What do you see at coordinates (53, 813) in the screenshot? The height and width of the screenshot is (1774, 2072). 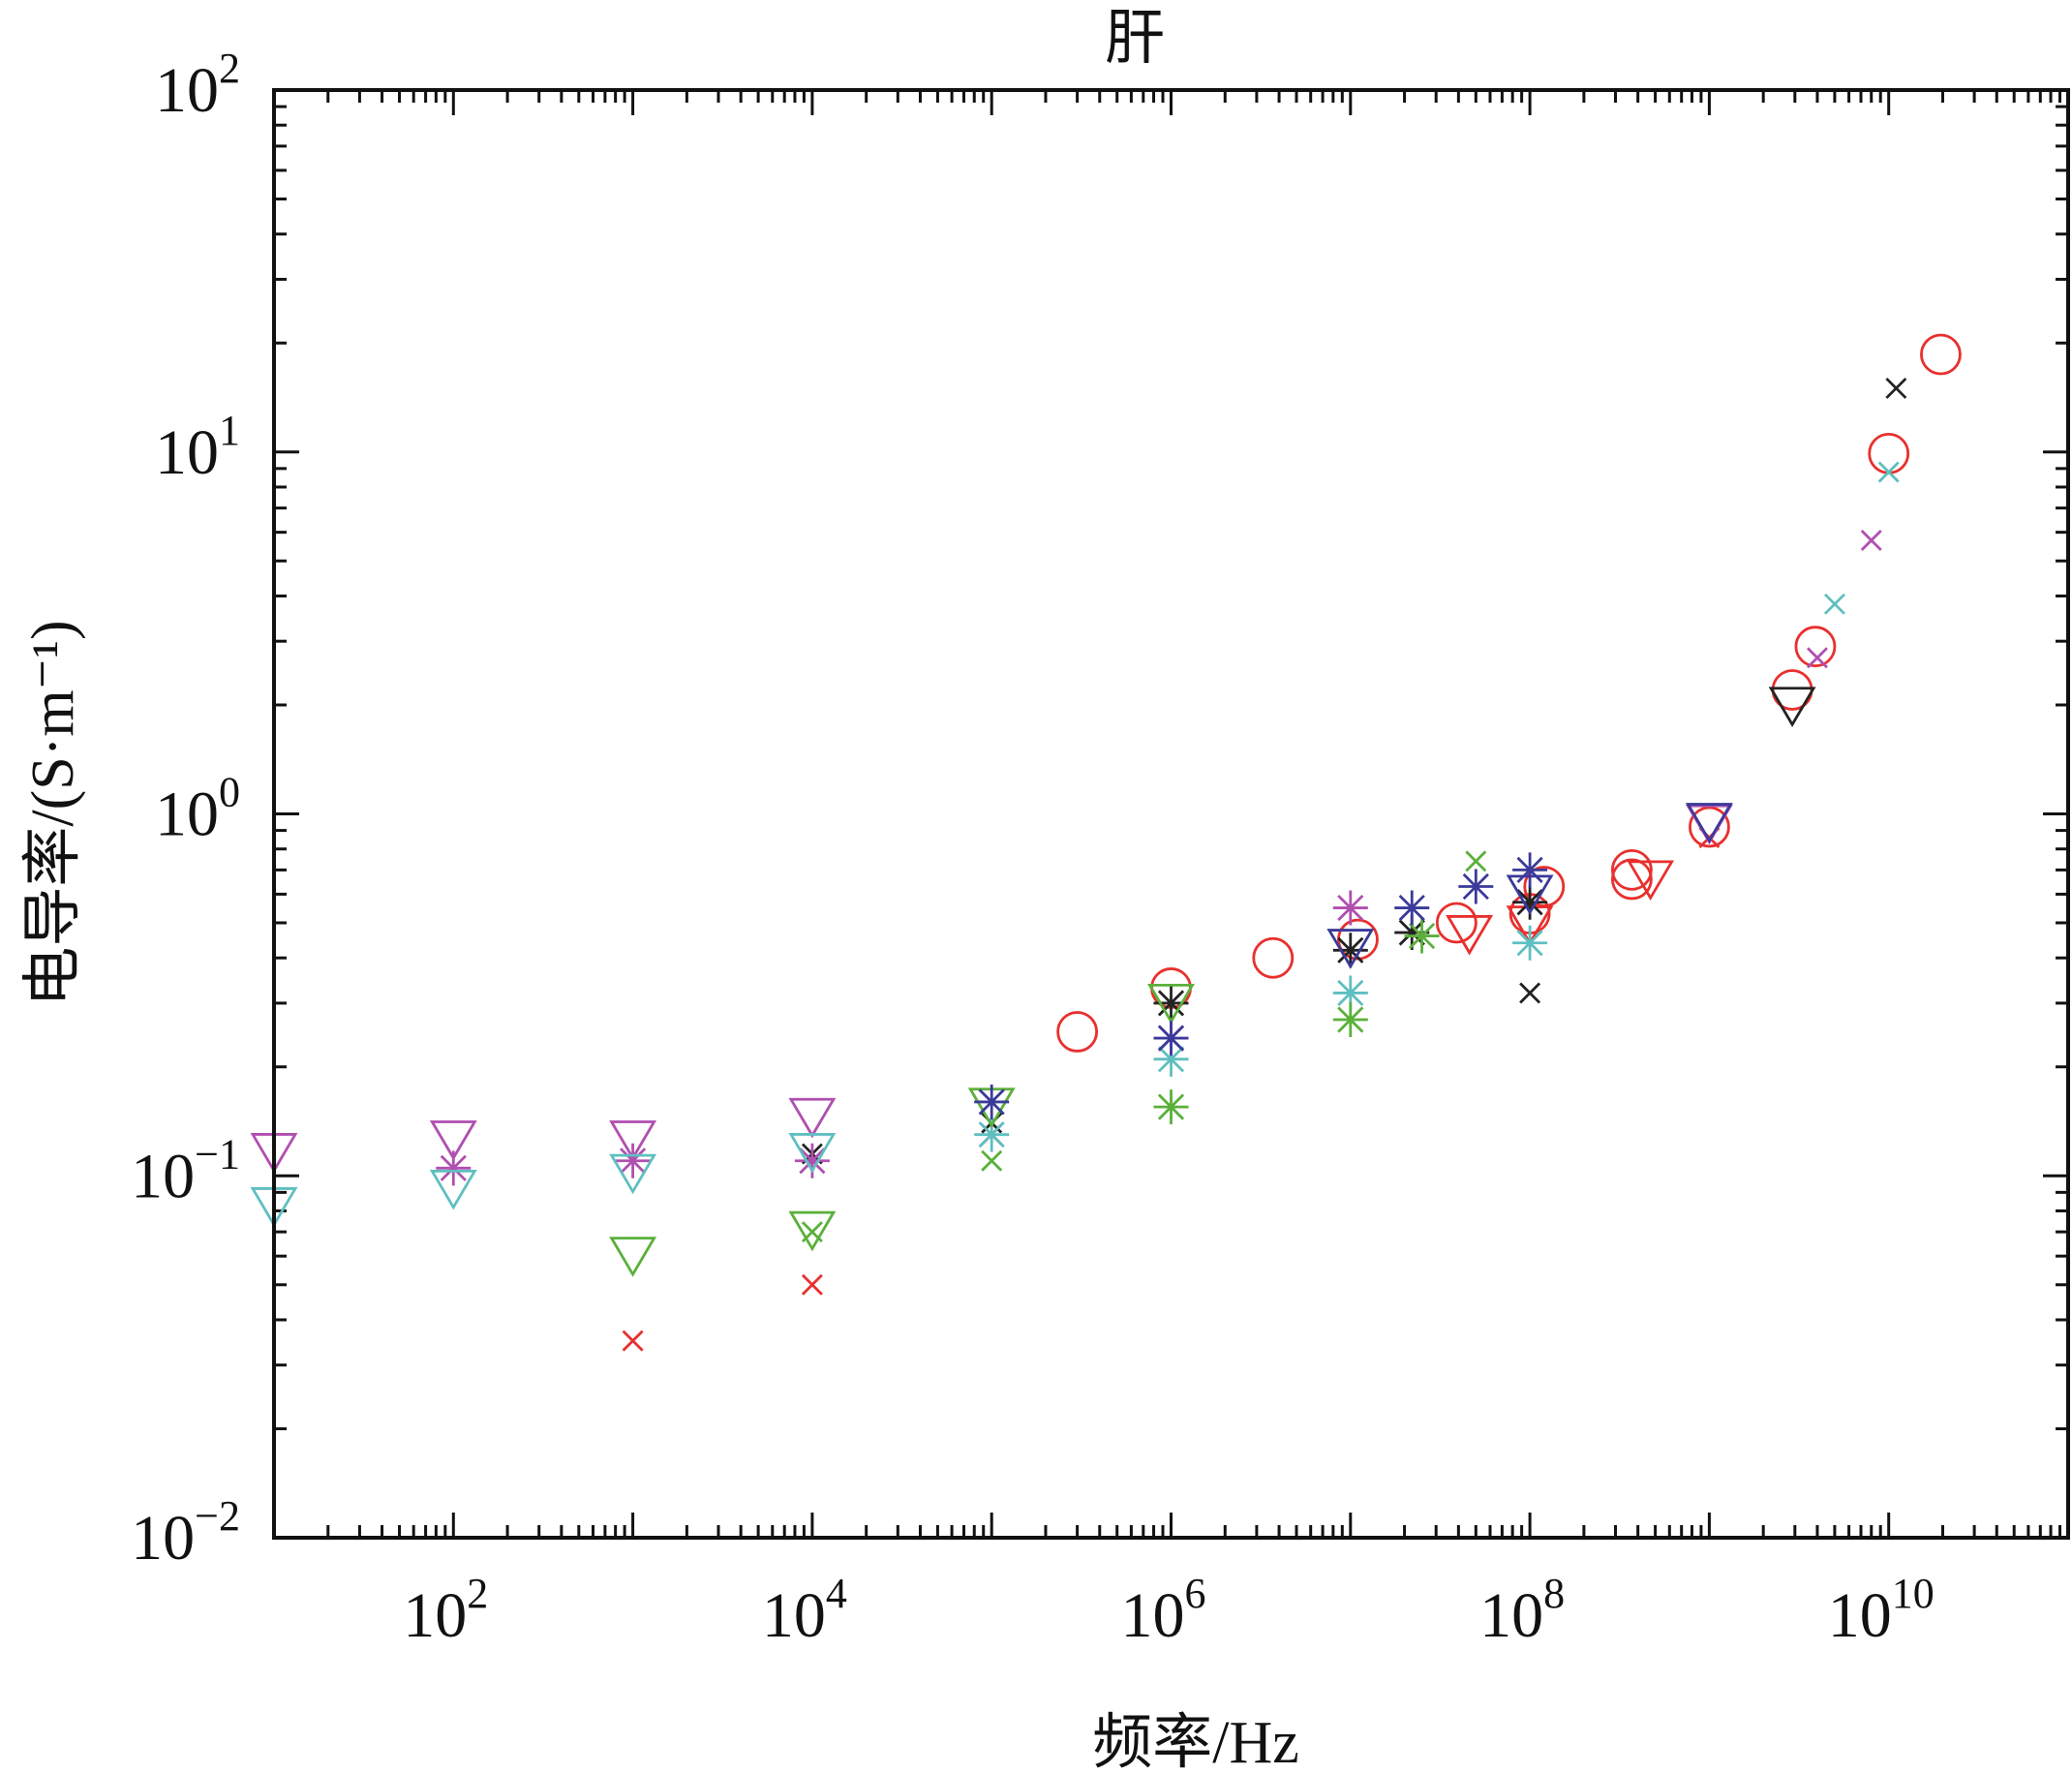 I see `y-axis-title: 电导率/(S·m⁻¹)` at bounding box center [53, 813].